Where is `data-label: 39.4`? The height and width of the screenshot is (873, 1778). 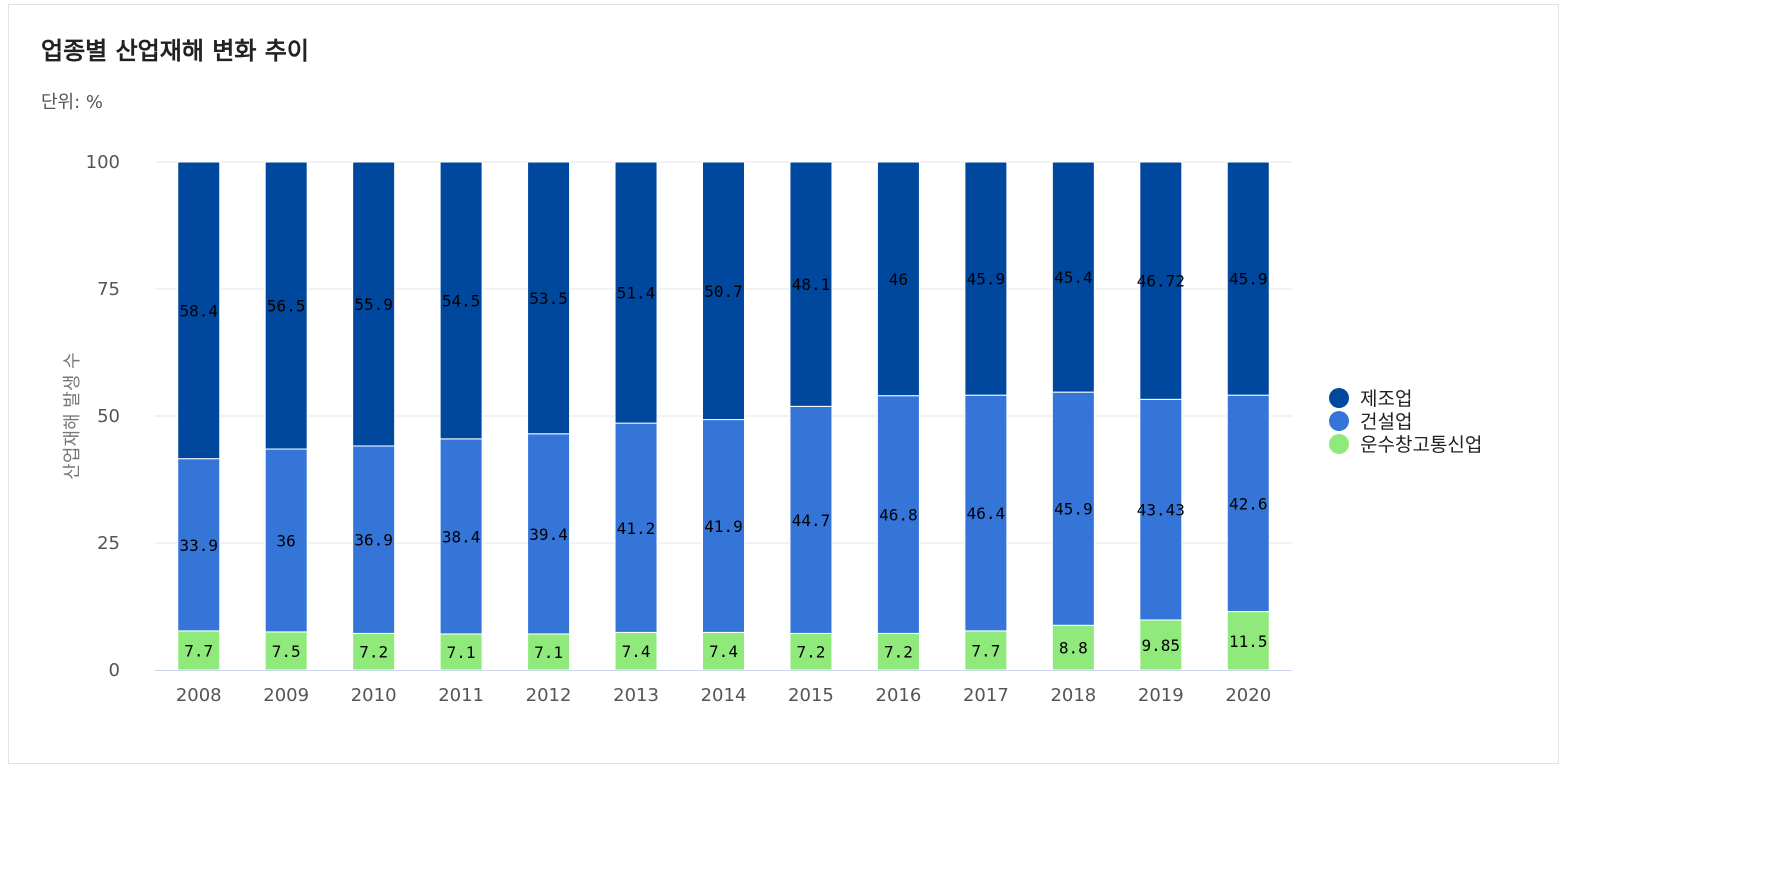 data-label: 39.4 is located at coordinates (548, 534).